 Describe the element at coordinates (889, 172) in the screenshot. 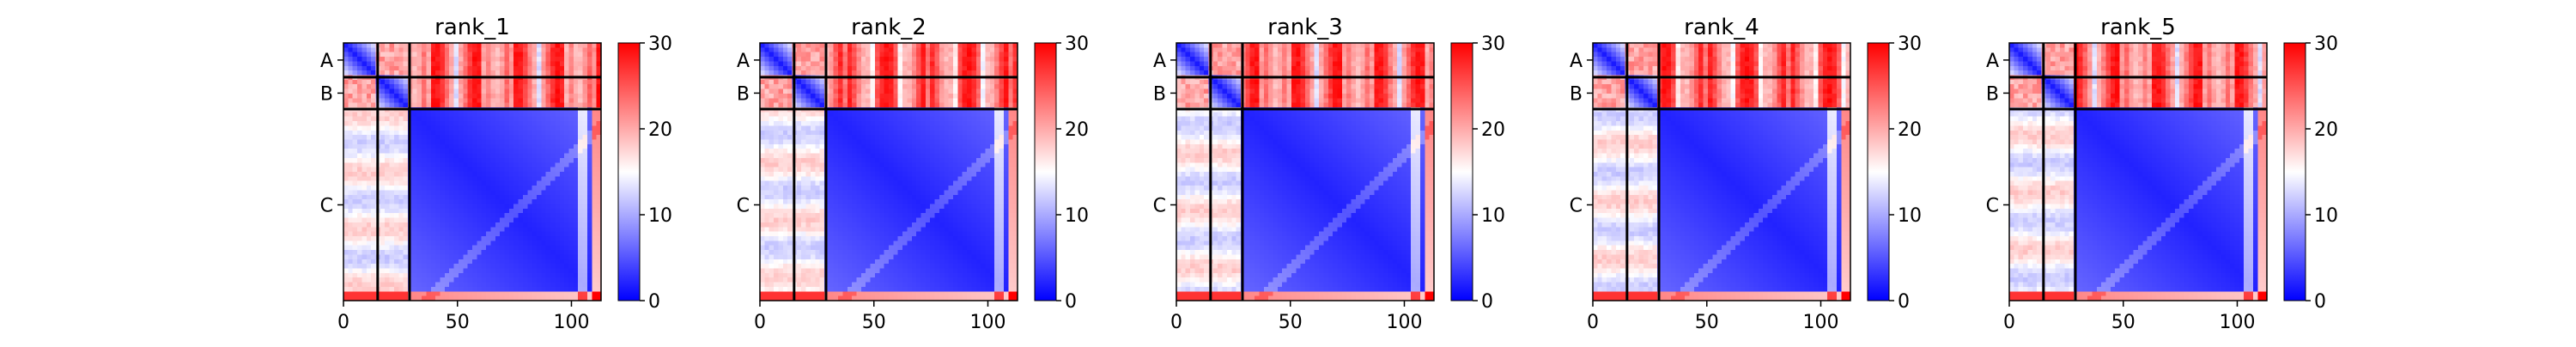

I see `heatmap-cells` at that location.